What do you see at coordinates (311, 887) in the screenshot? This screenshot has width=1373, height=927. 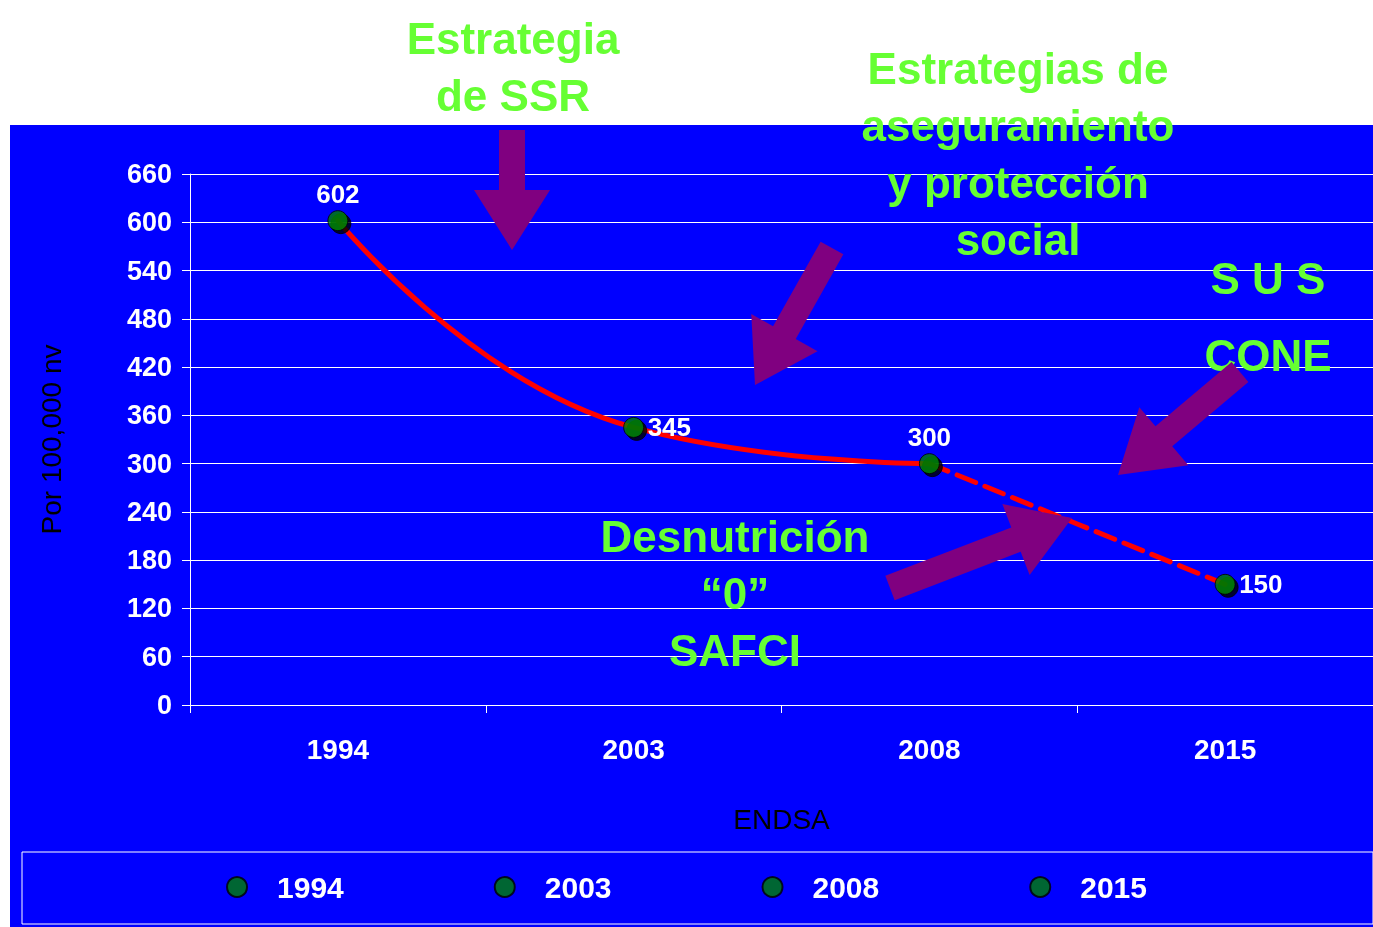 I see `legend-label: 1994` at bounding box center [311, 887].